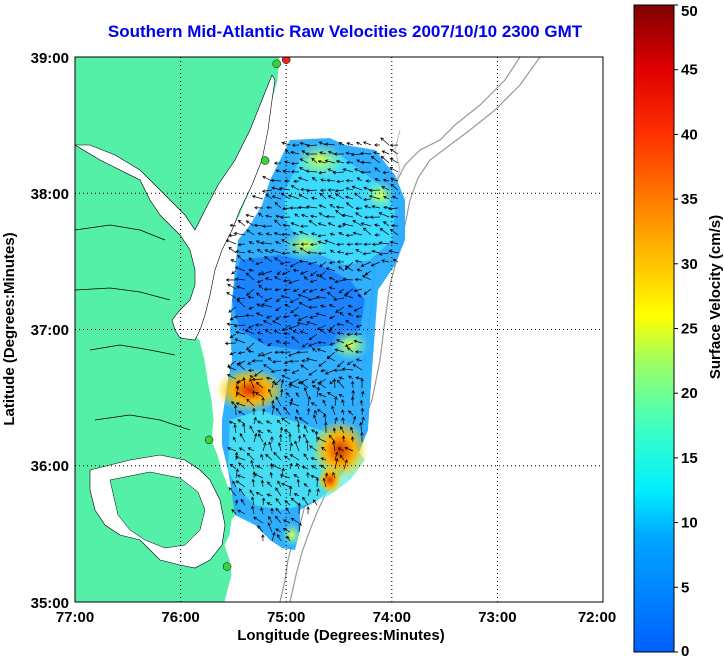 The height and width of the screenshot is (659, 724). I want to click on station-marker, so click(227, 566).